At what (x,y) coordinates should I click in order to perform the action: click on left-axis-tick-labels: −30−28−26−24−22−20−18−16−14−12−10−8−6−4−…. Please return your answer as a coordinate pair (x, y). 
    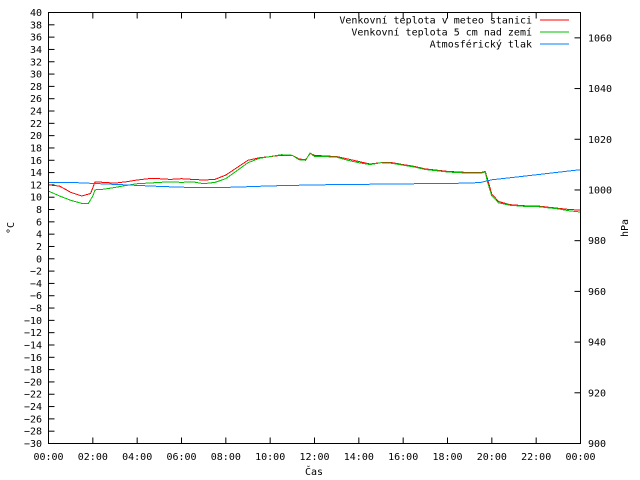
    Looking at the image, I should click on (33, 229).